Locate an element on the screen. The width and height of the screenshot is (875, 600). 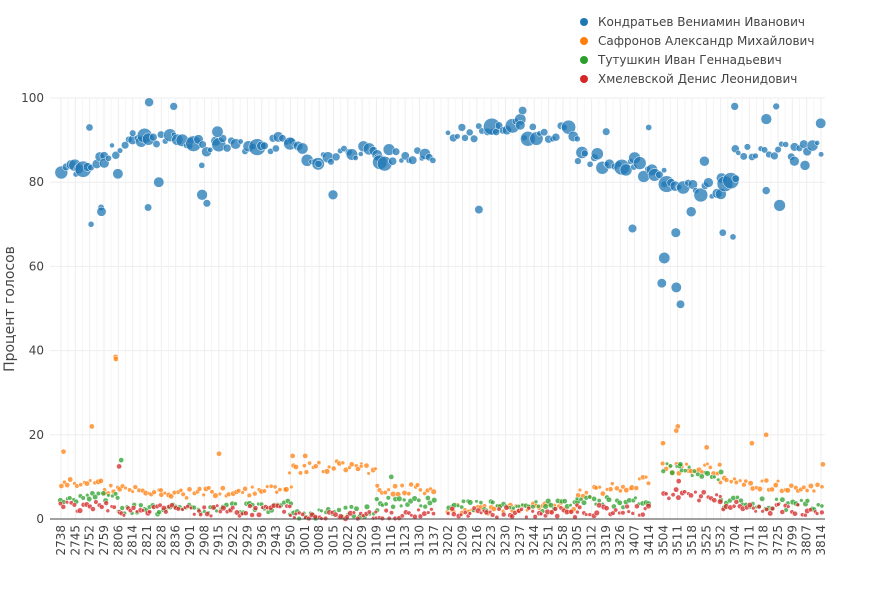
x-tick-label: 3001 is located at coordinates (305, 540).